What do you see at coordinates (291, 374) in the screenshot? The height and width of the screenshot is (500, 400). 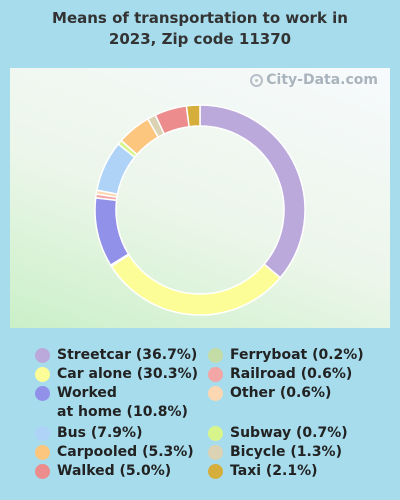 I see `legend-label: Railroad (0.6%)` at bounding box center [291, 374].